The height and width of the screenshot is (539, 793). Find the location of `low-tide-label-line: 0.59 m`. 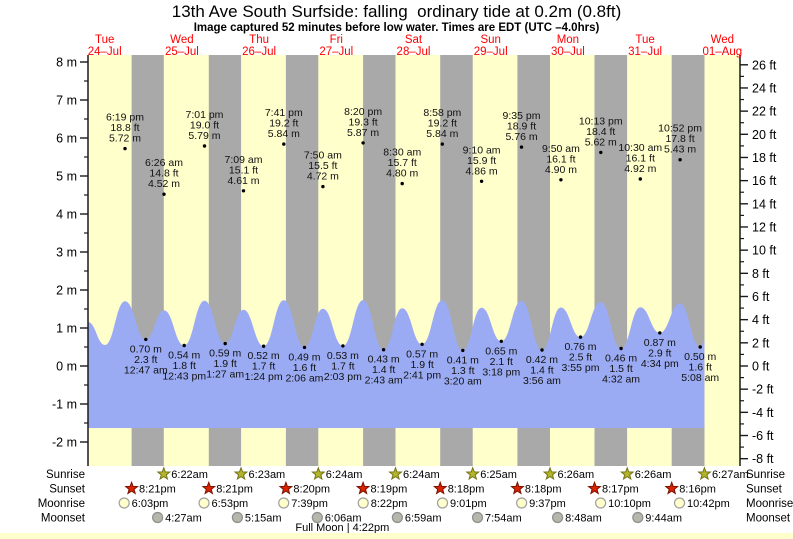

low-tide-label-line: 0.59 m is located at coordinates (225, 354).